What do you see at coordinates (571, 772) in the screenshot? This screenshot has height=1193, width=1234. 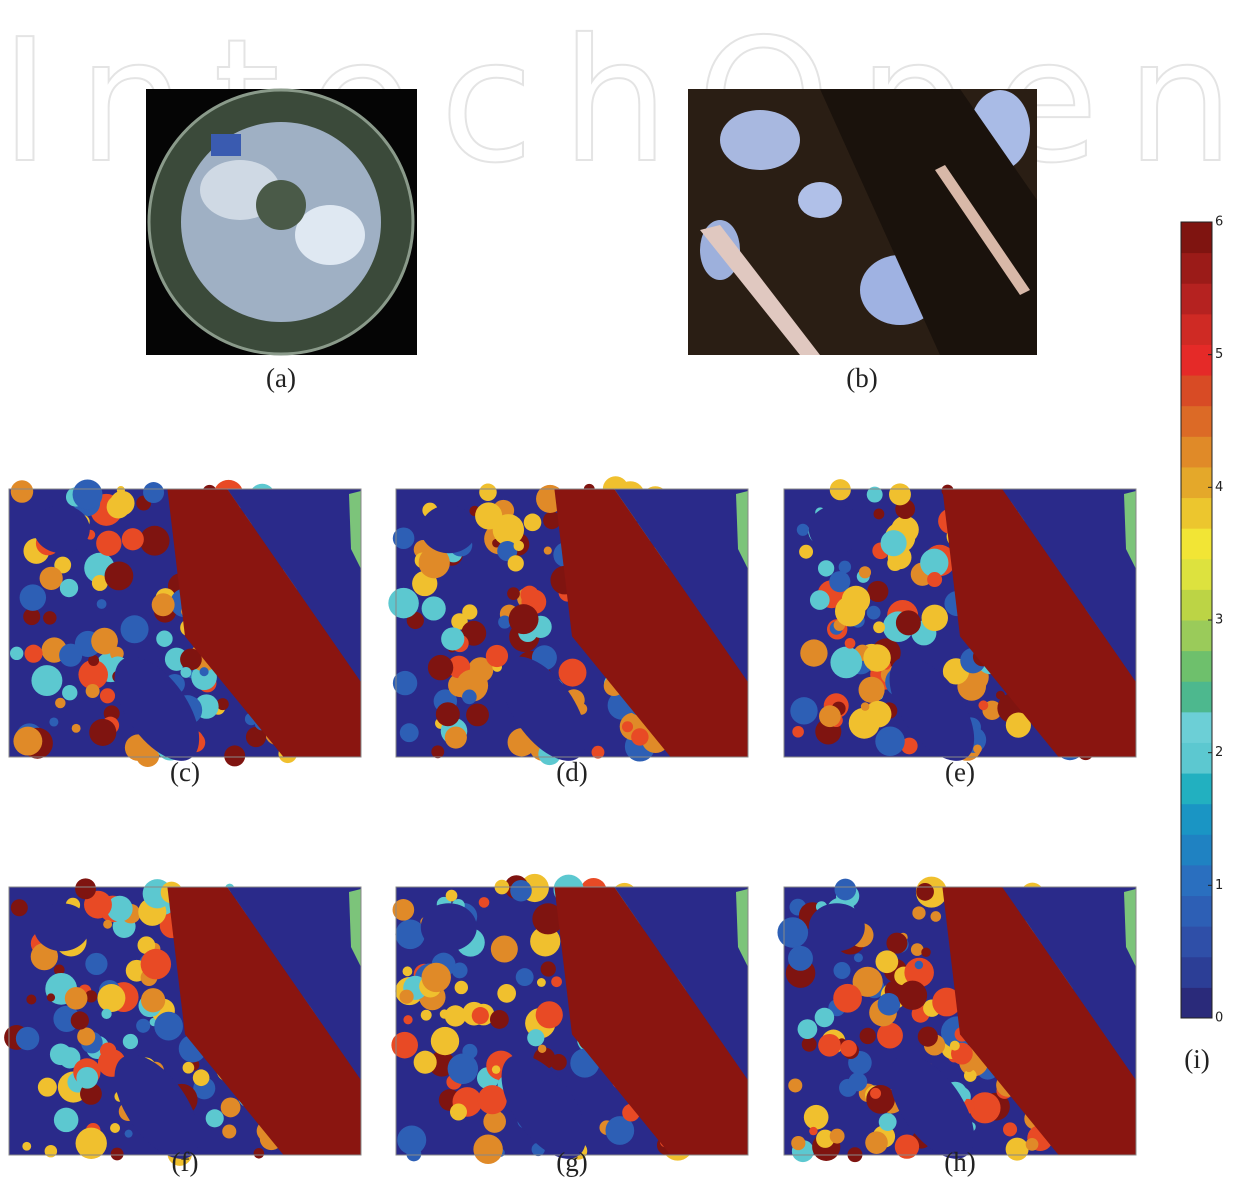 I see `panel-label: (d)` at bounding box center [571, 772].